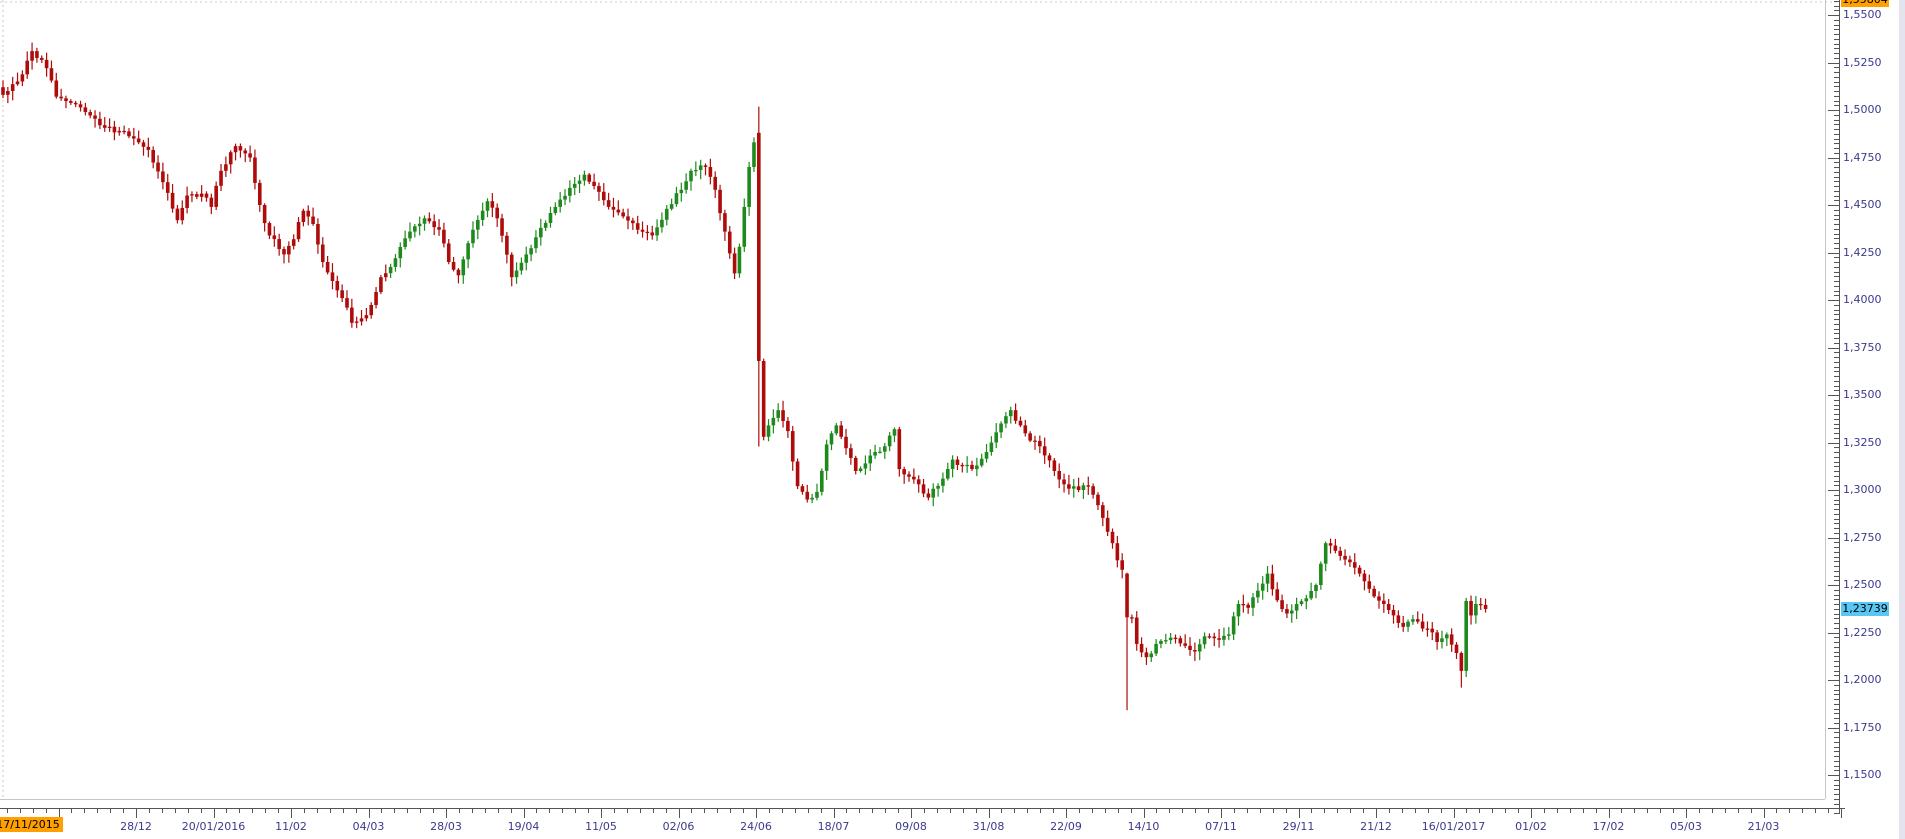 The height and width of the screenshot is (839, 1905). Describe the element at coordinates (1531, 826) in the screenshot. I see `x-axis-label: 01/02` at that location.